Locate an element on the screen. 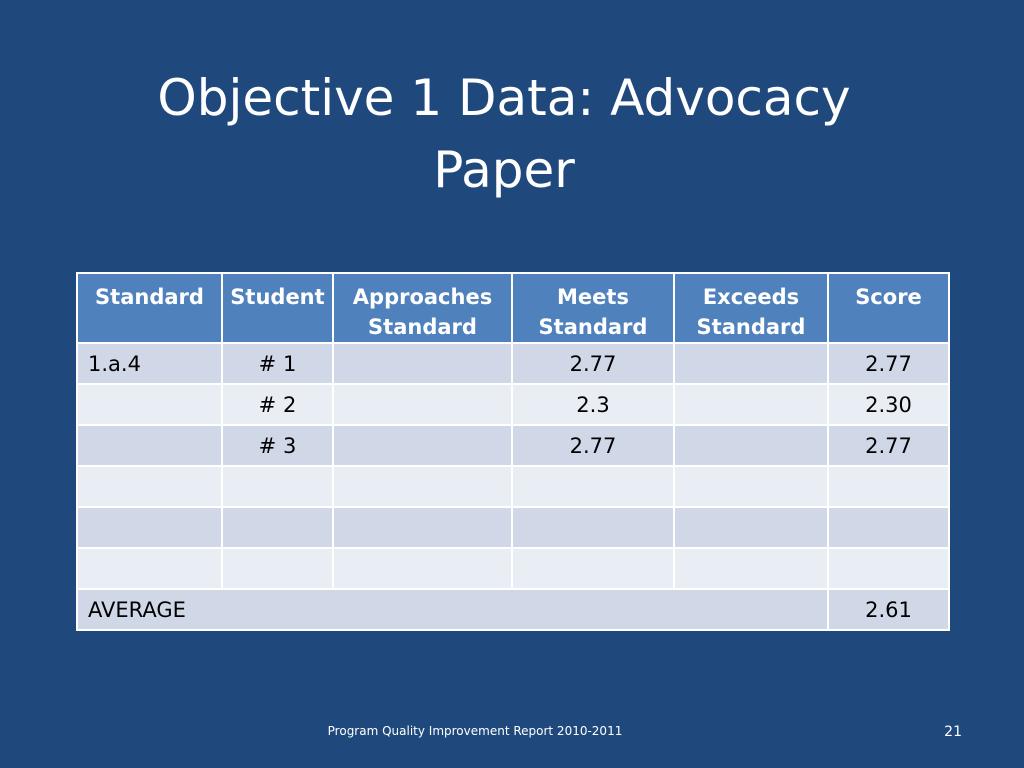 The image size is (1024, 768). cell-meets: 2.3 is located at coordinates (593, 404).